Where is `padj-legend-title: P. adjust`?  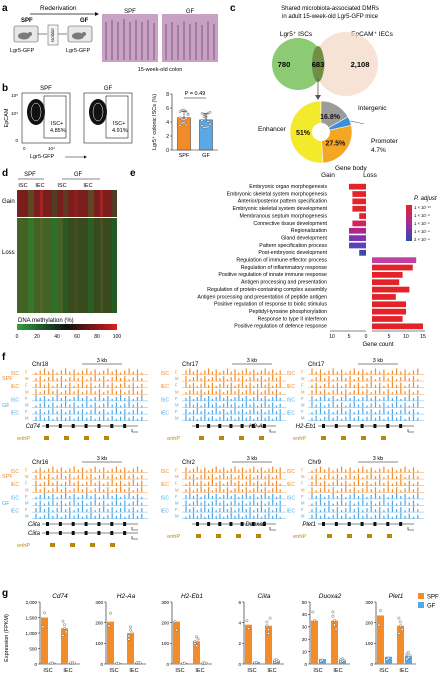
padj-legend-title: P. adjust is located at coordinates (425, 199).